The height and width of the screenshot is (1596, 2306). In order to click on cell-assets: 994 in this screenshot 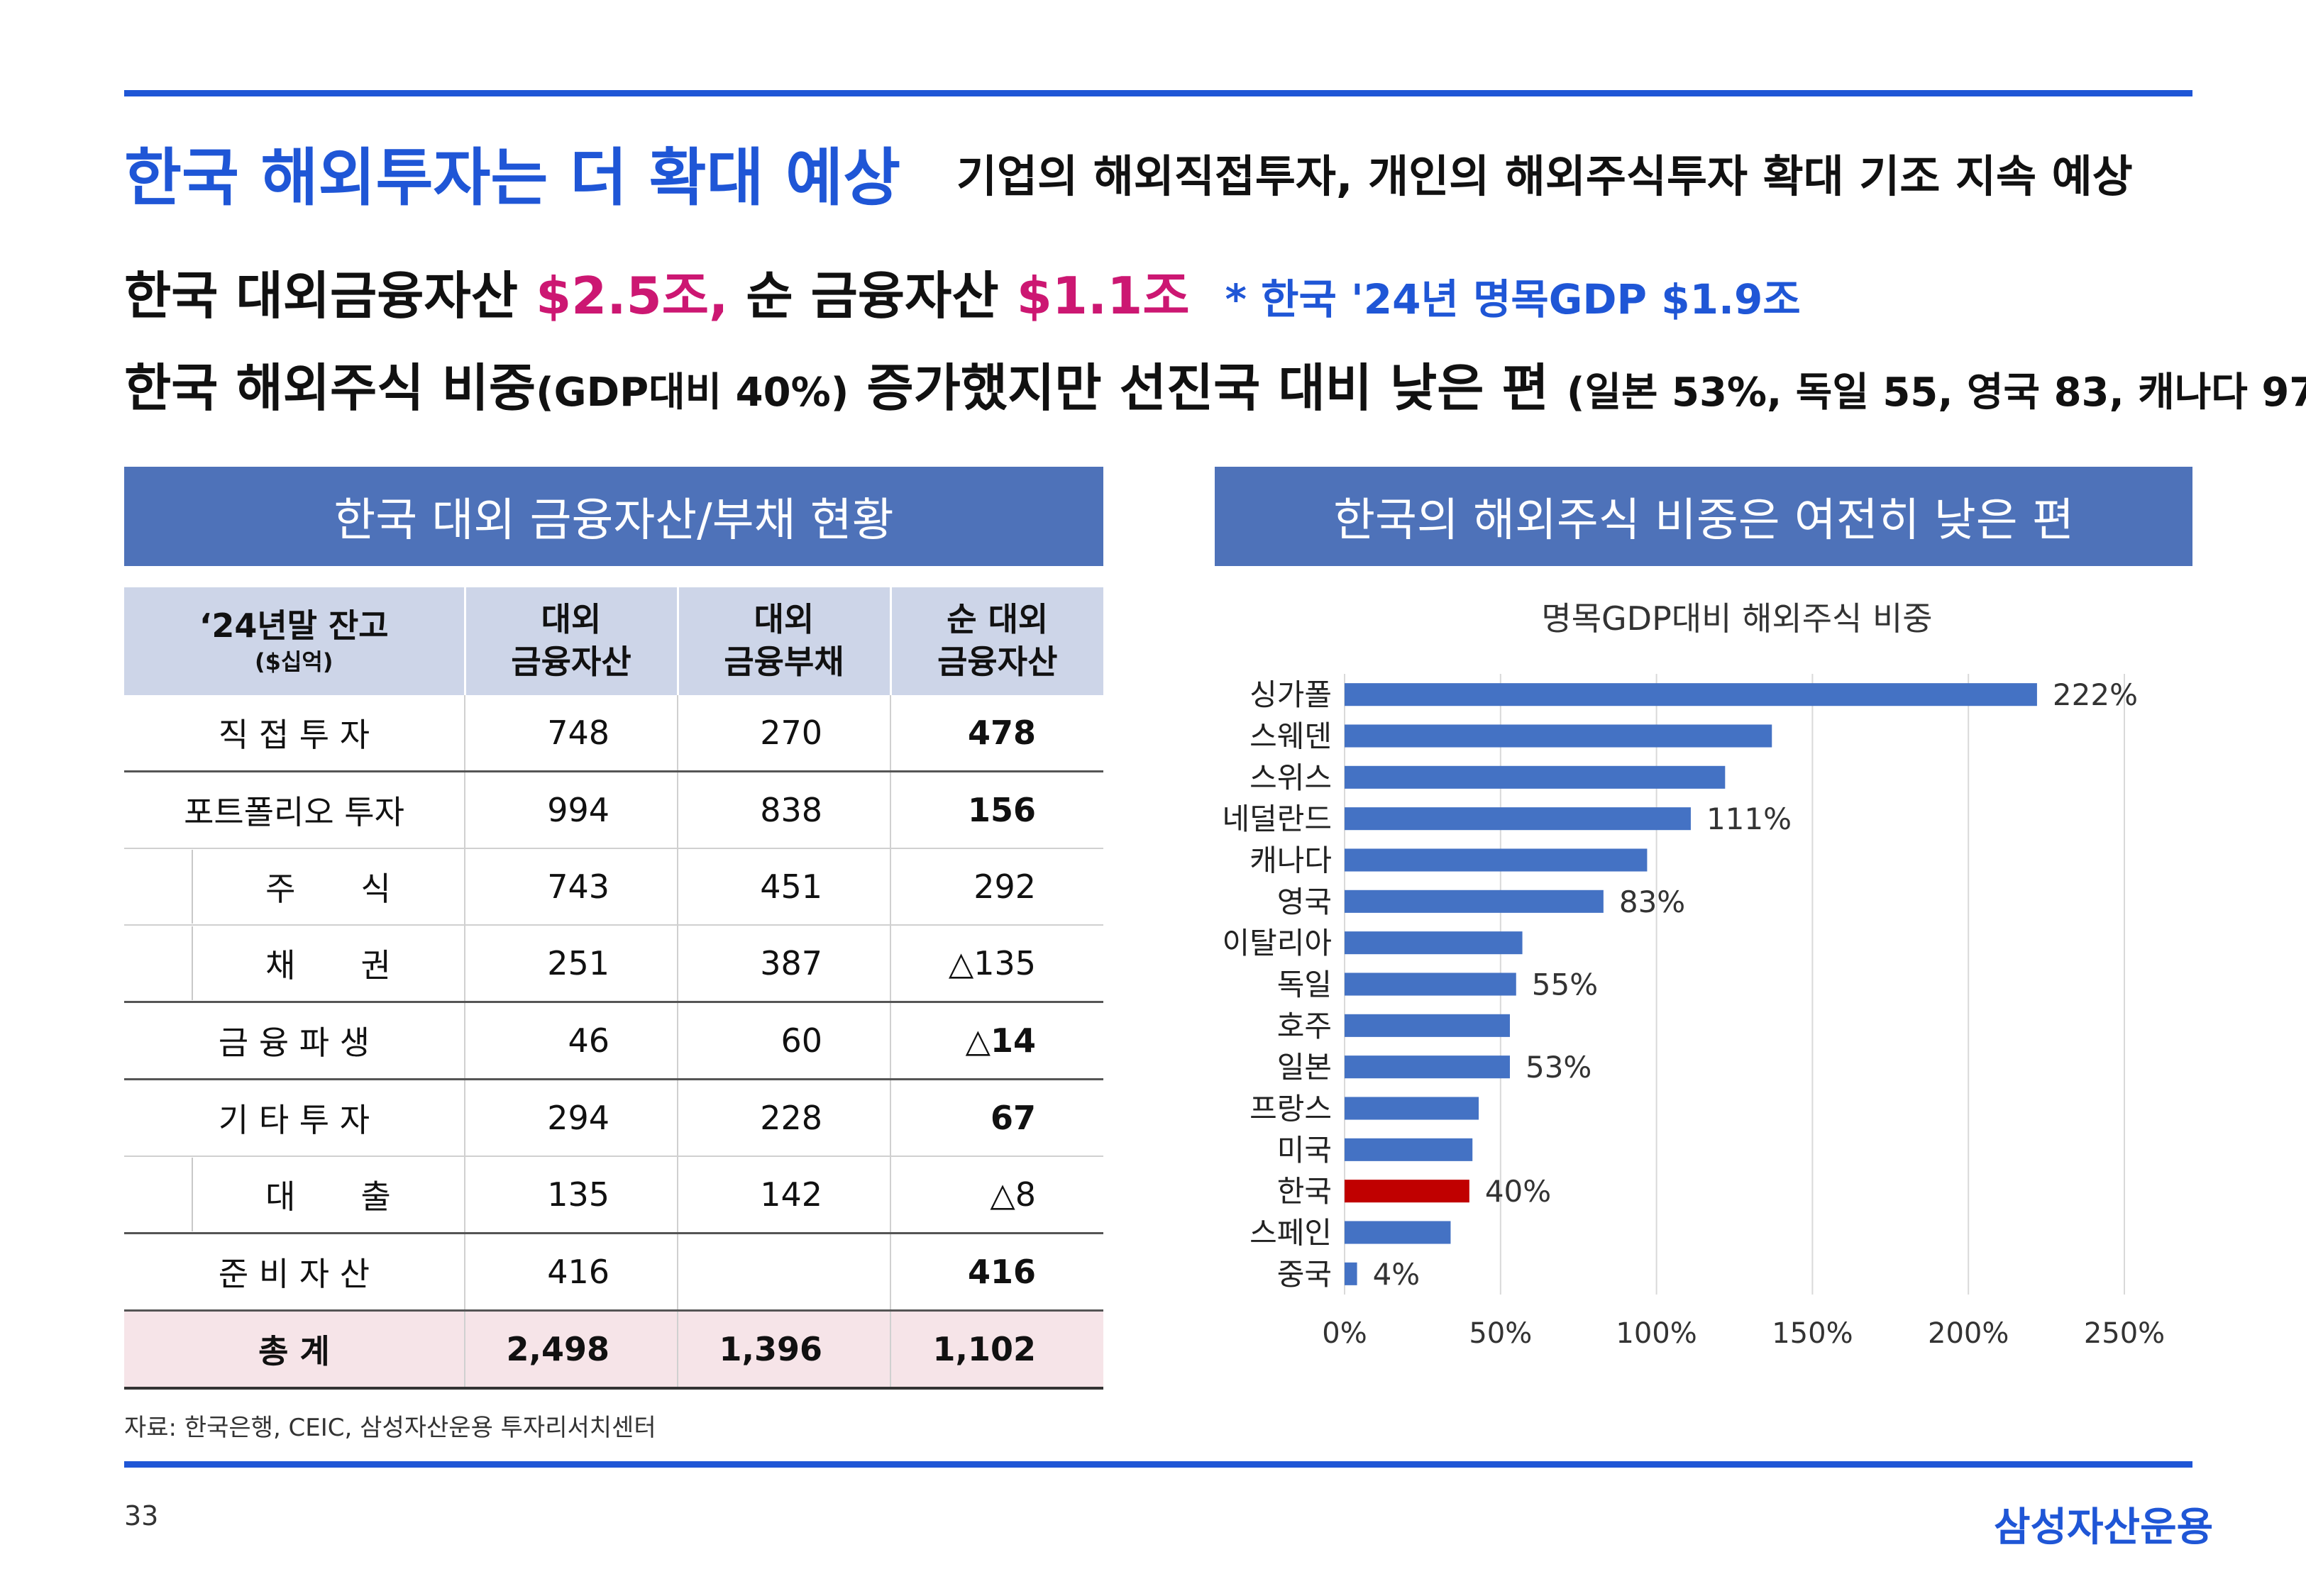, I will do `click(571, 810)`.